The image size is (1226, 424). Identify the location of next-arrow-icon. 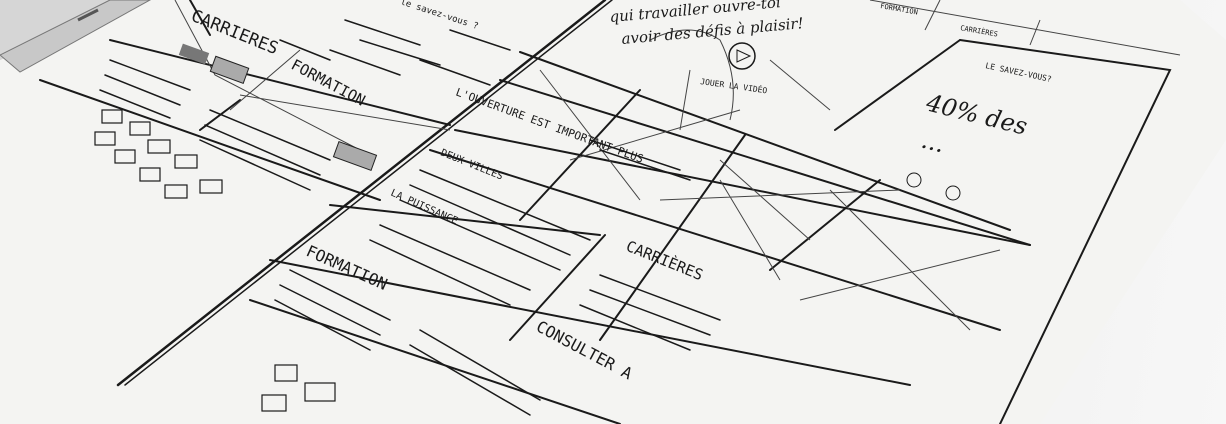
(953, 193).